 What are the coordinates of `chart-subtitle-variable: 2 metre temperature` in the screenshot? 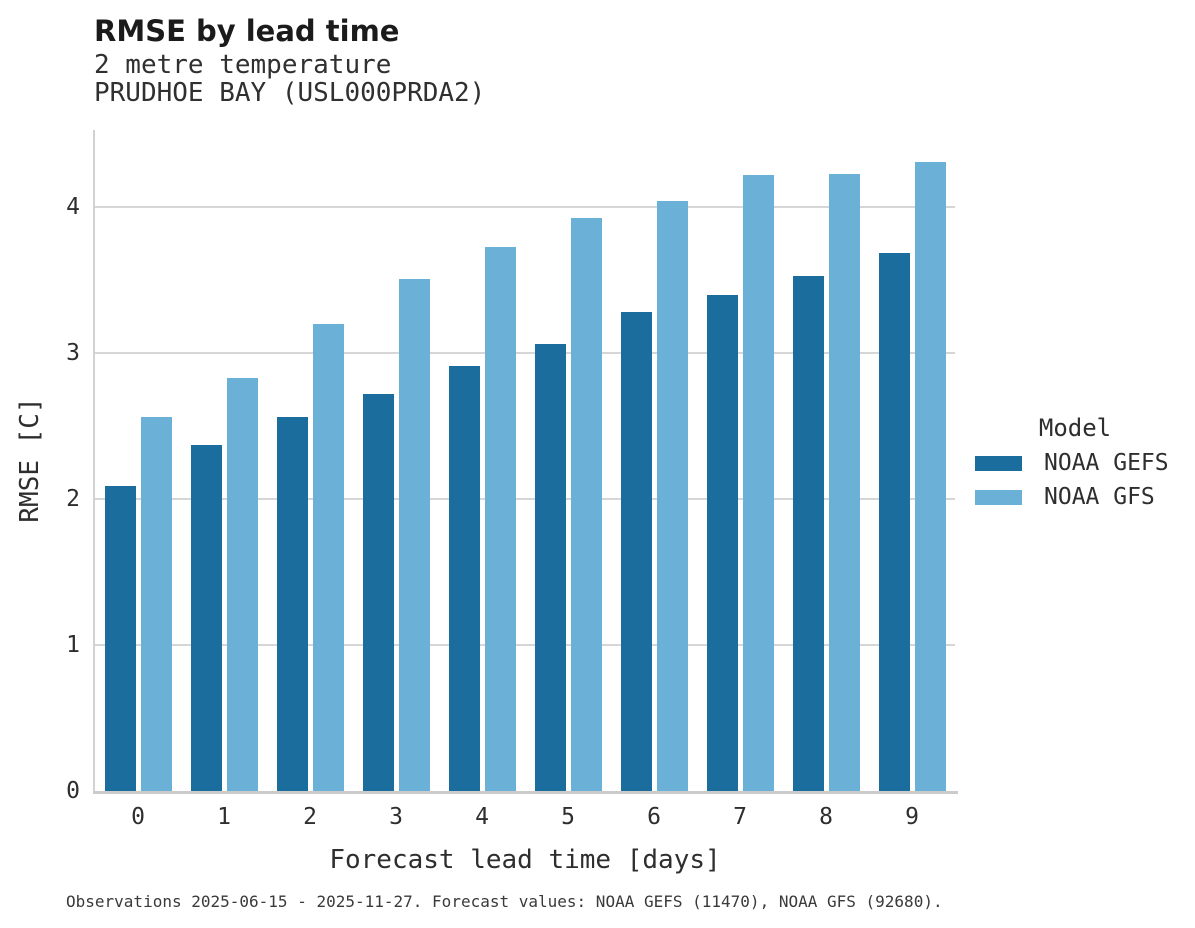 It's located at (243, 65).